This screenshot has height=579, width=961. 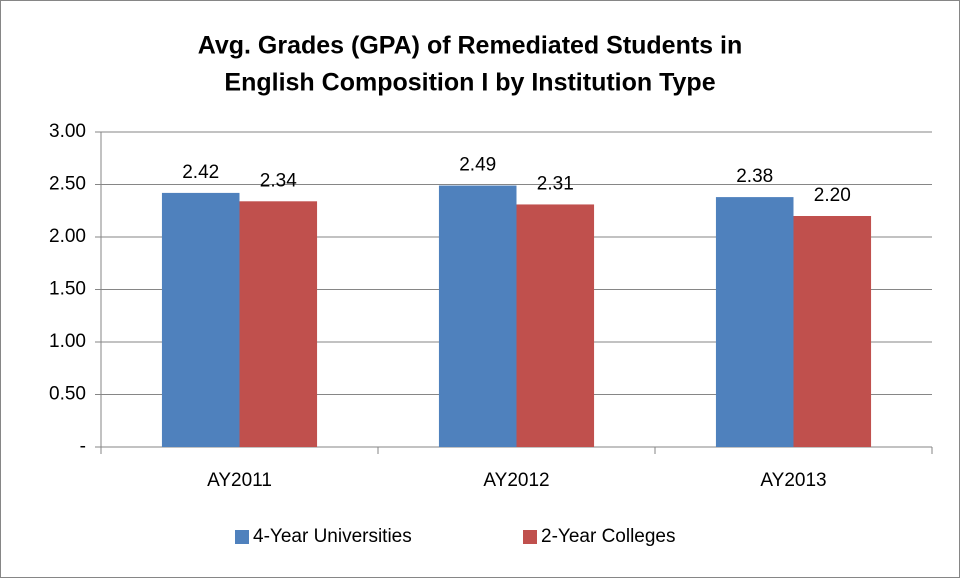 What do you see at coordinates (754, 176) in the screenshot?
I see `data-label: 2.38` at bounding box center [754, 176].